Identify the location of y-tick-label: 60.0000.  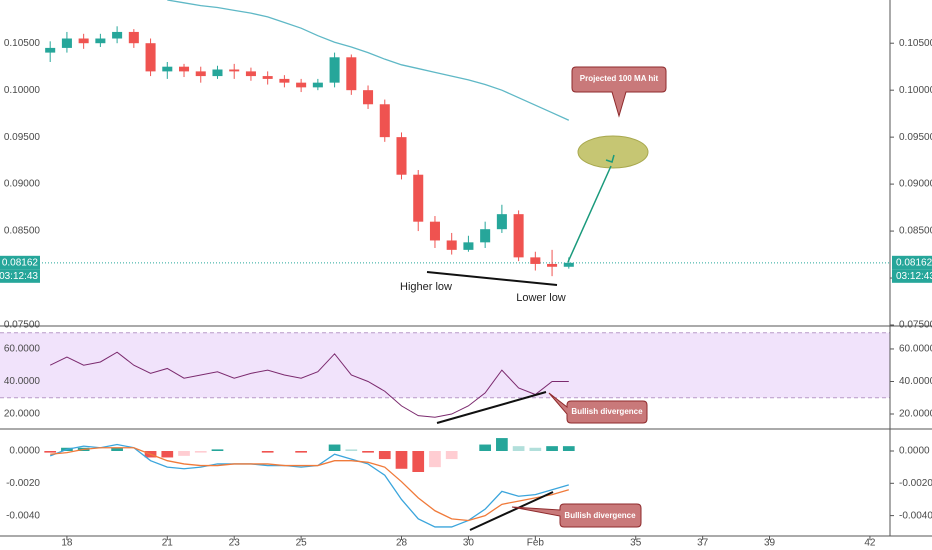
(22, 349).